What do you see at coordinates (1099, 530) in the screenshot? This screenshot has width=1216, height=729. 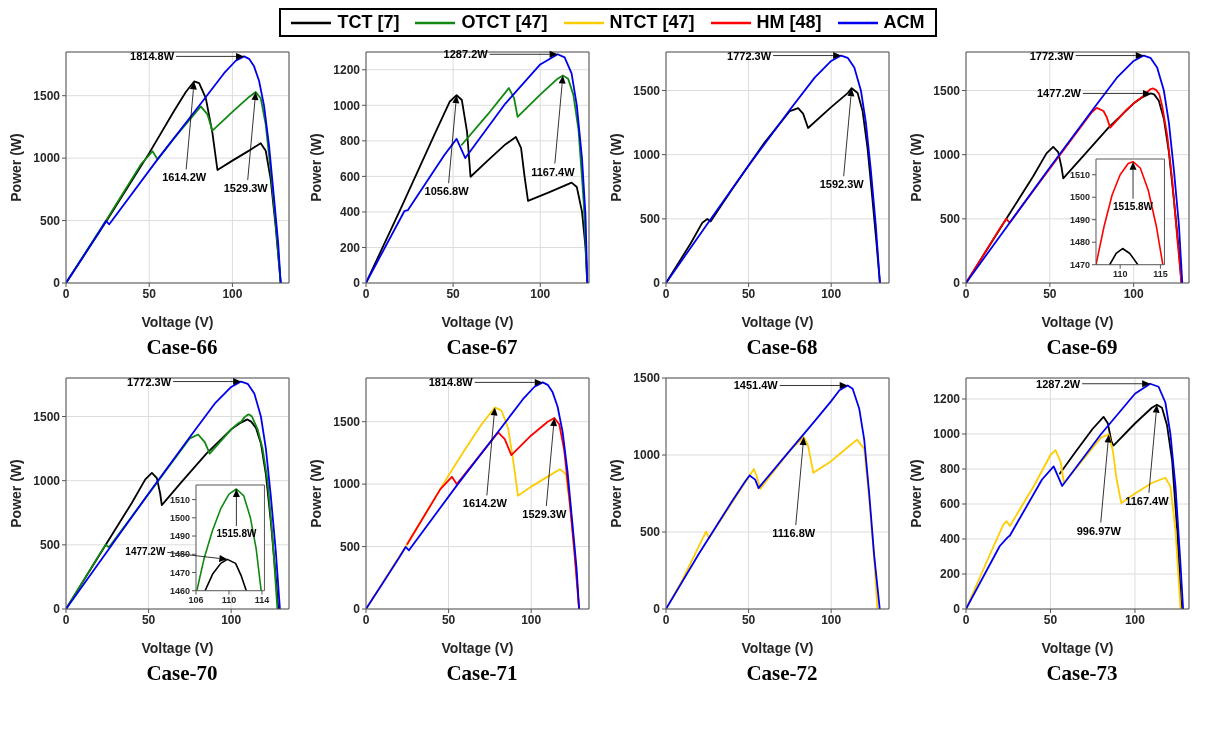 I see `annotation: 996.97W` at bounding box center [1099, 530].